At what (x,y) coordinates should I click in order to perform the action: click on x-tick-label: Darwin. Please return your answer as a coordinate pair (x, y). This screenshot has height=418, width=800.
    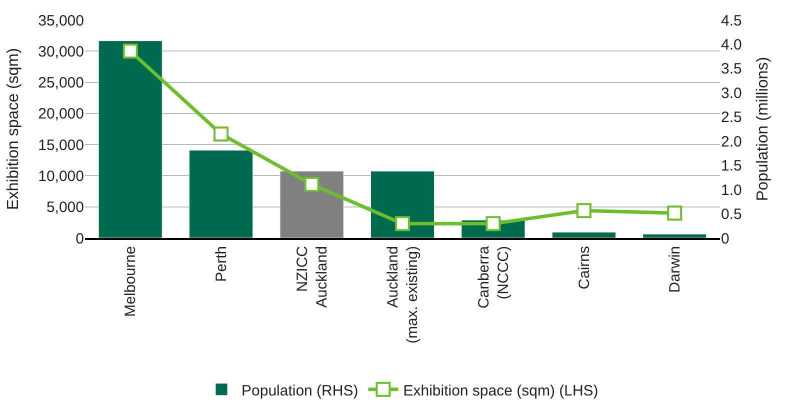
    Looking at the image, I should click on (675, 269).